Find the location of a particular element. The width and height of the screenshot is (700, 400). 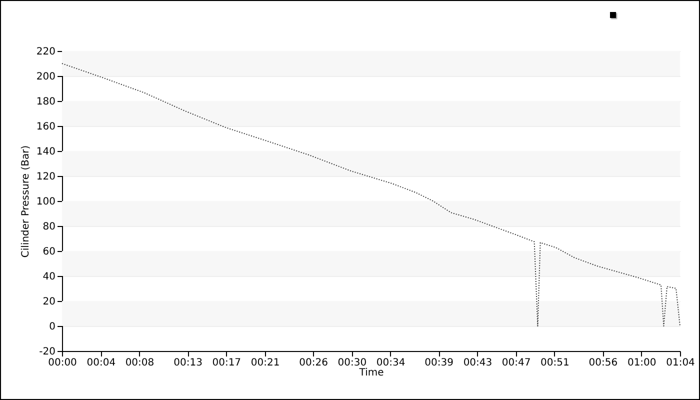

x-tick-label: 00:30 is located at coordinates (352, 363).